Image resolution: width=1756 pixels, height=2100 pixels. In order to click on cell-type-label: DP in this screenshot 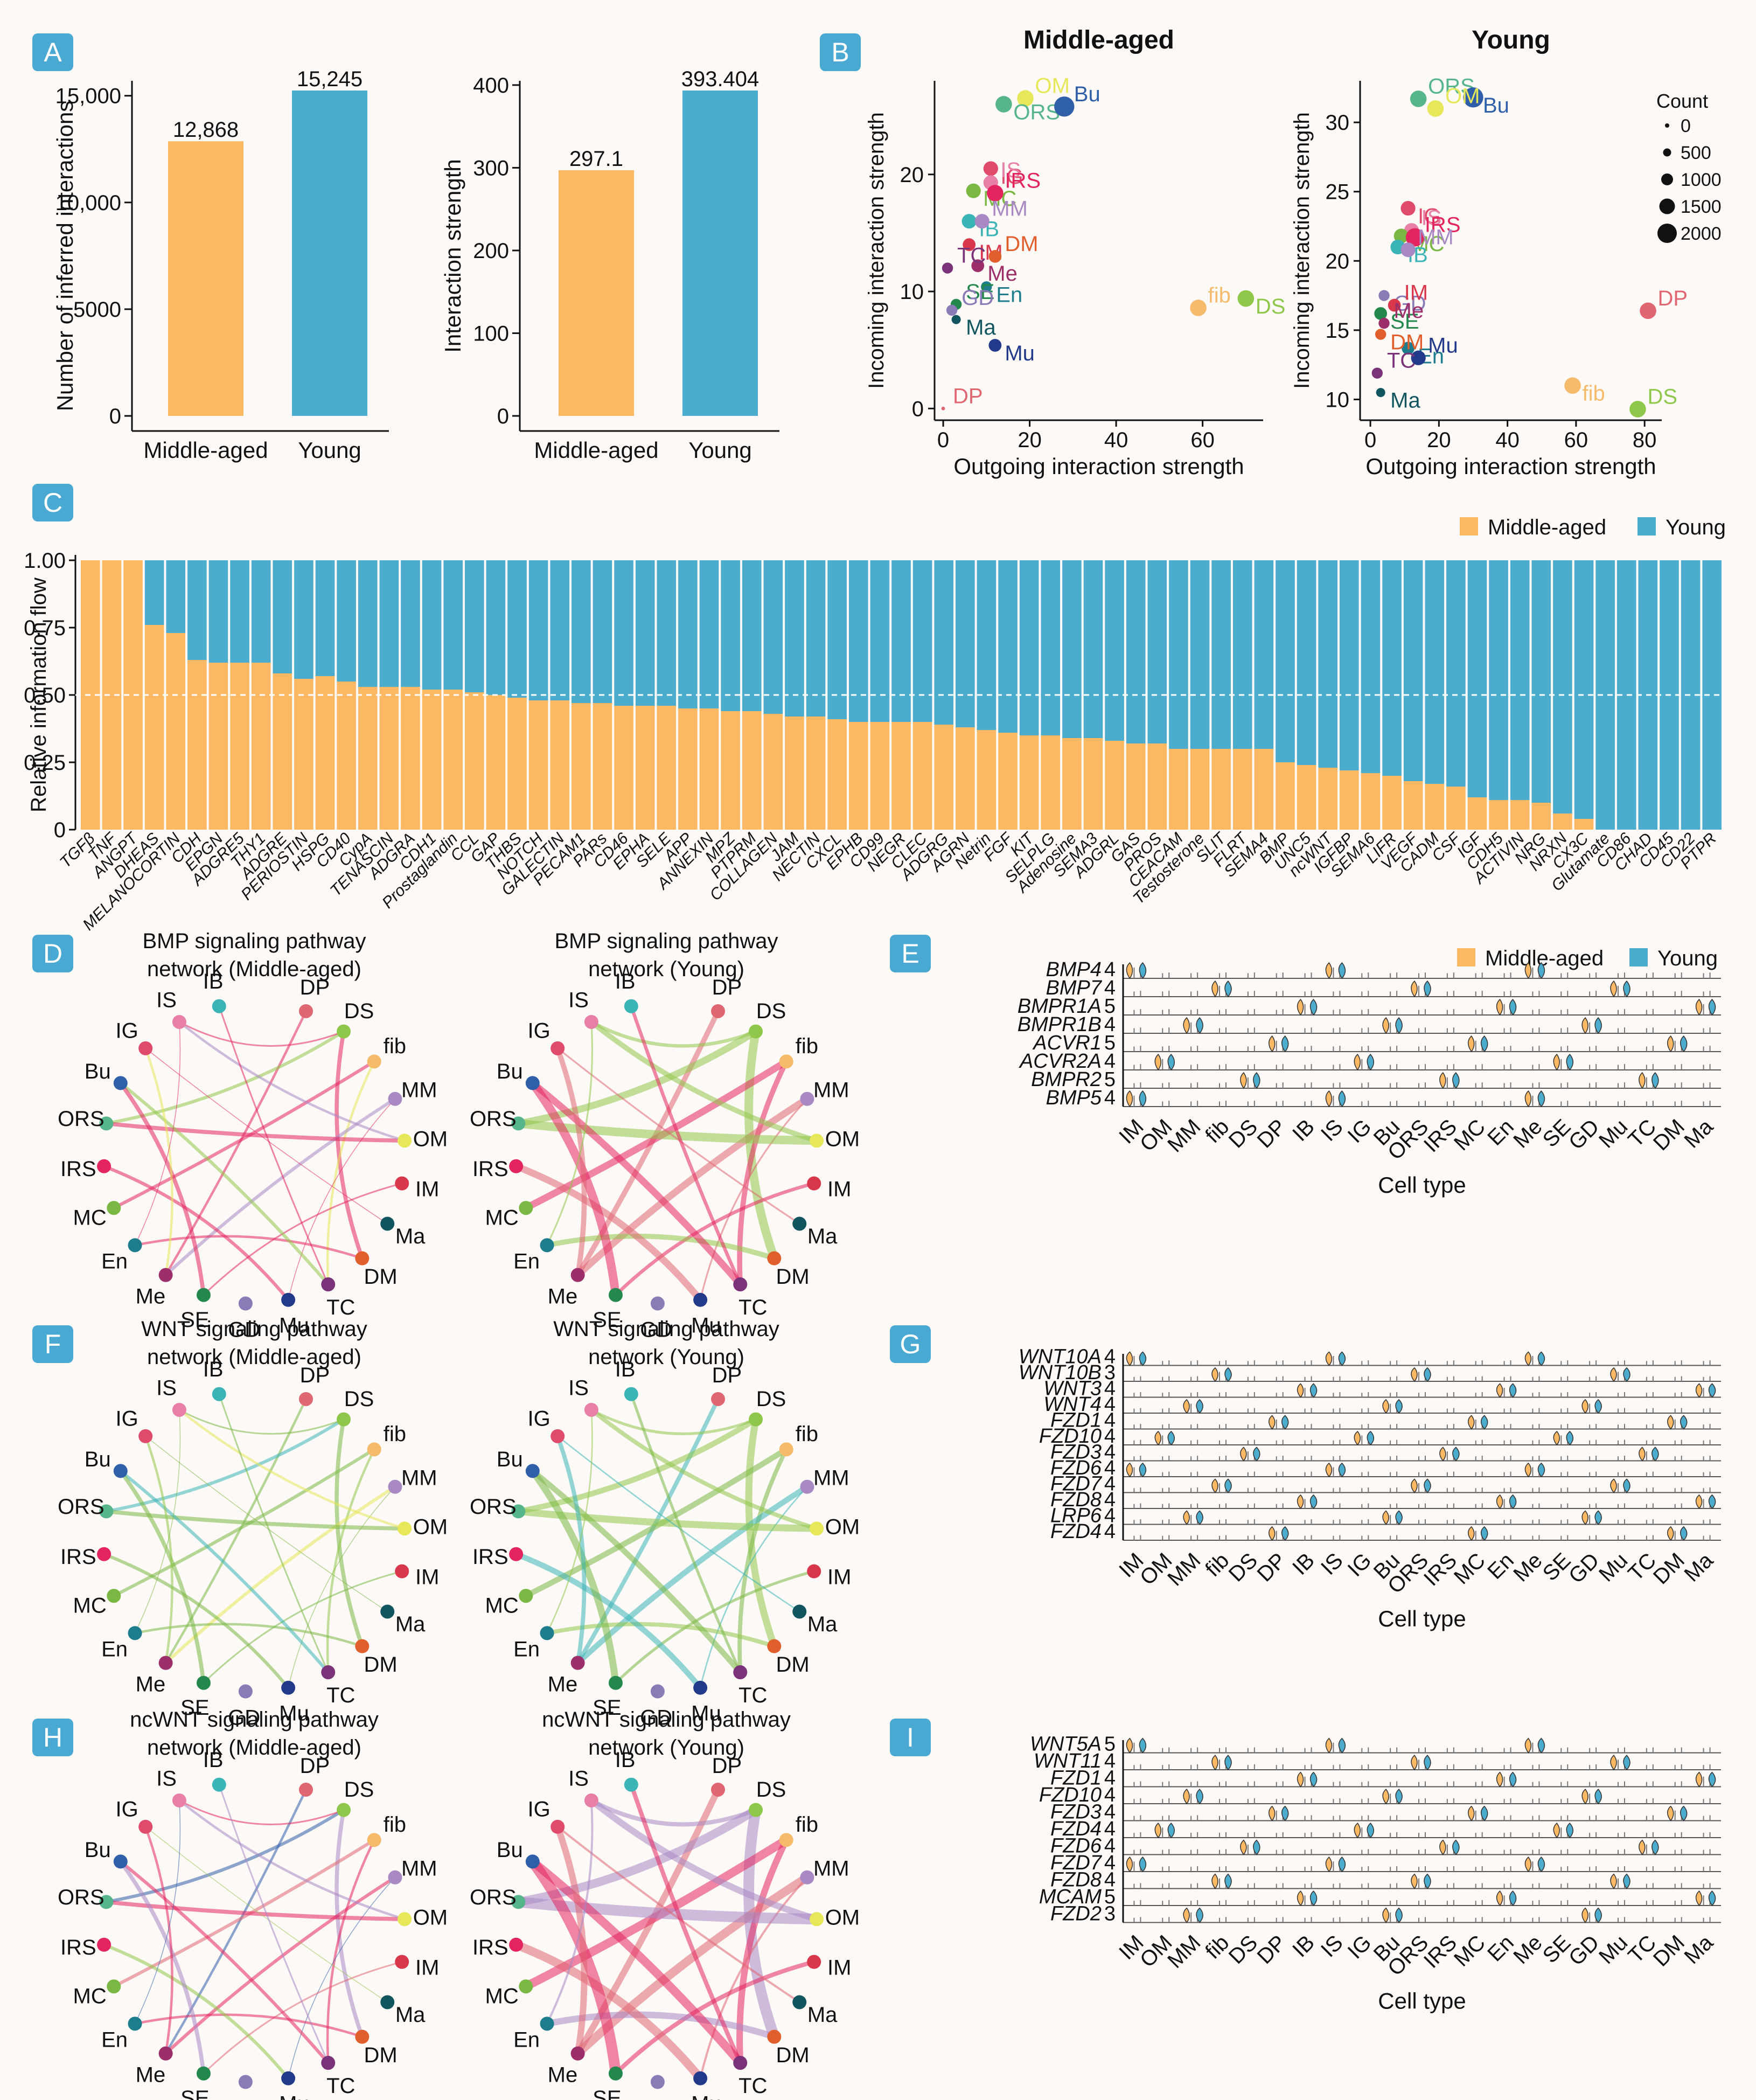, I will do `click(1272, 1133)`.